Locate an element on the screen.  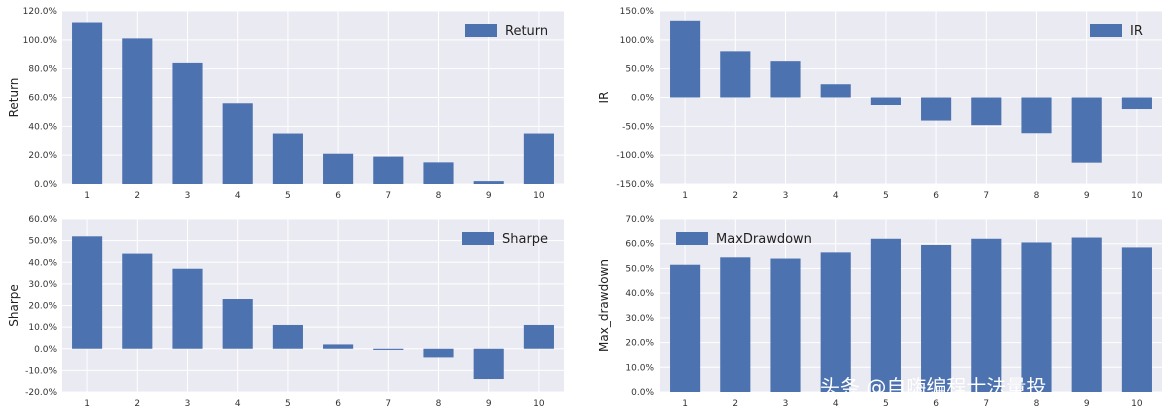
legend: IR is located at coordinates (1116, 31).